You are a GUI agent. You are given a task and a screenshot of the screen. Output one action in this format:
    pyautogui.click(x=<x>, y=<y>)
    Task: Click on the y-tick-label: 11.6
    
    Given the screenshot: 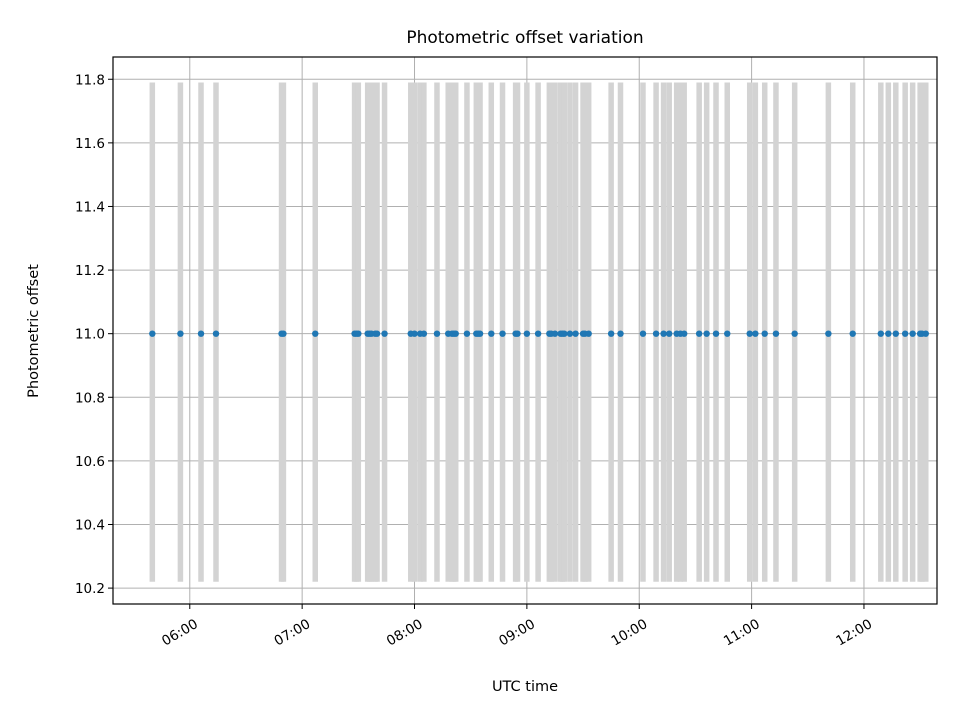 What is the action you would take?
    pyautogui.click(x=90, y=144)
    